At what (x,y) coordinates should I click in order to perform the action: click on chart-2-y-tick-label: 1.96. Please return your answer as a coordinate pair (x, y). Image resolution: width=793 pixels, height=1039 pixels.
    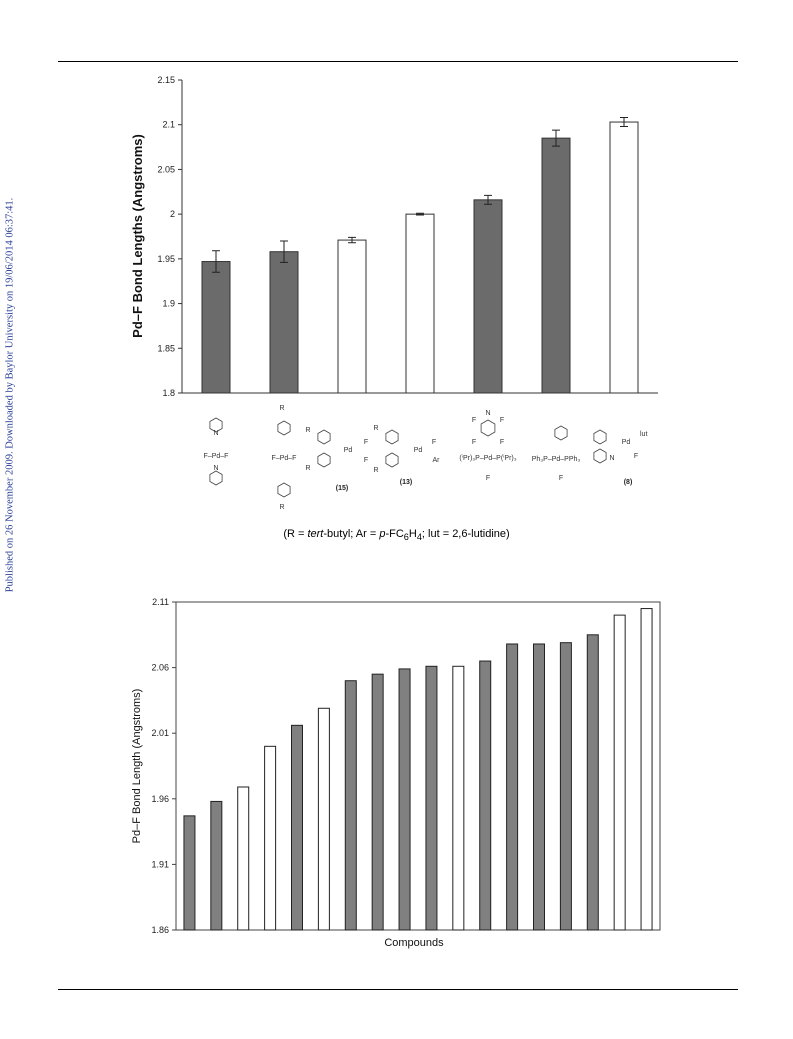
    Looking at the image, I should click on (160, 799).